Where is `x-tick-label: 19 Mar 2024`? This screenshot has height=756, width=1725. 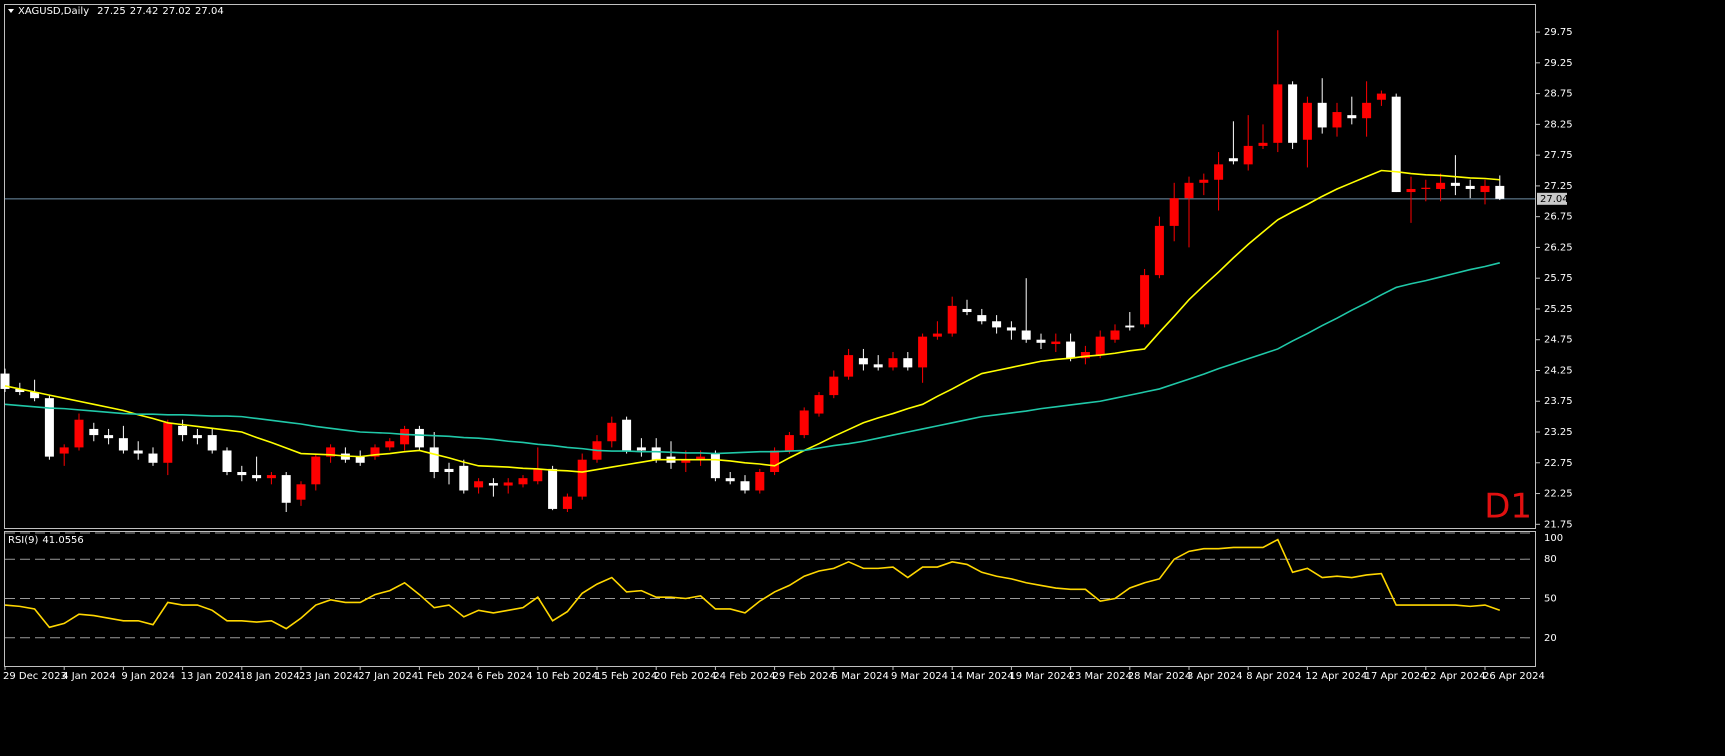 x-tick-label: 19 Mar 2024 is located at coordinates (1040, 676).